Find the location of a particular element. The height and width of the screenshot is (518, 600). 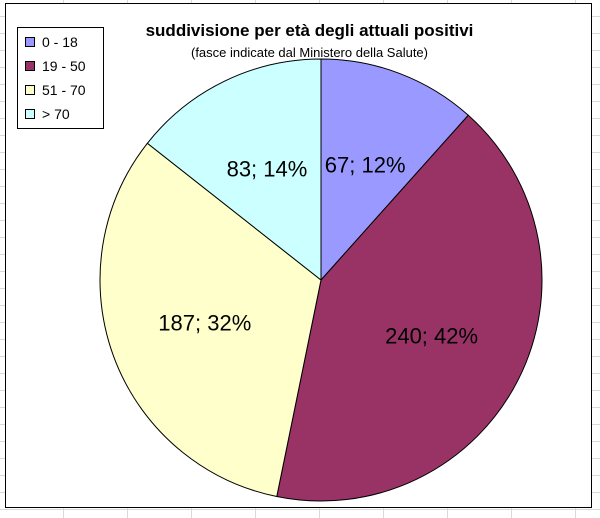

legend-label: 0 - 18 is located at coordinates (60, 42).